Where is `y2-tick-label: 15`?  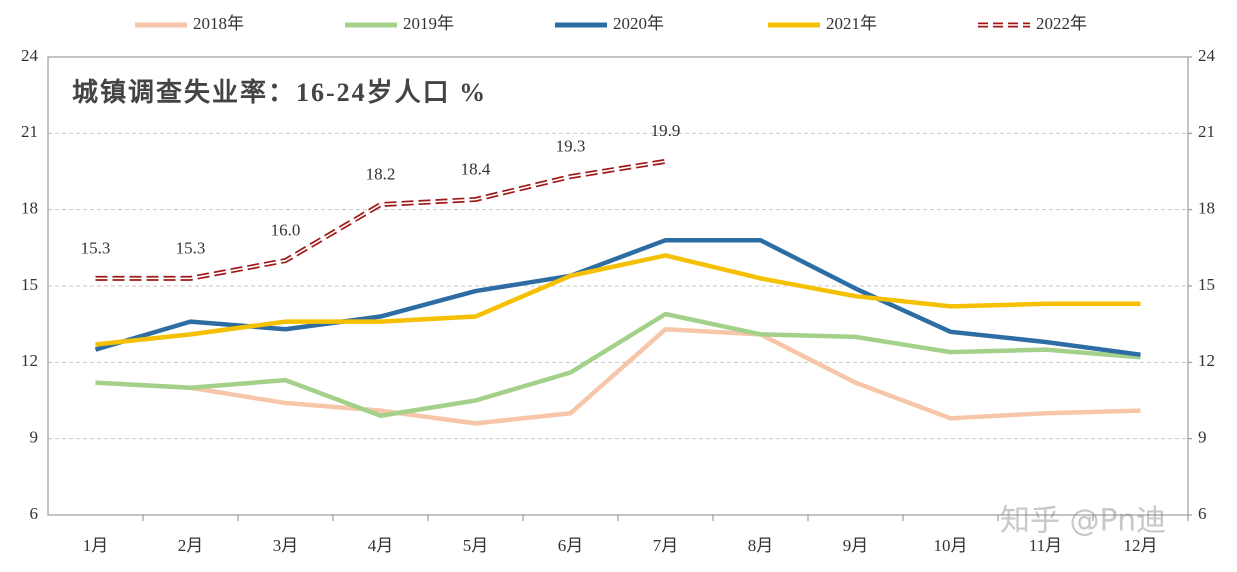
y2-tick-label: 15 is located at coordinates (1206, 284).